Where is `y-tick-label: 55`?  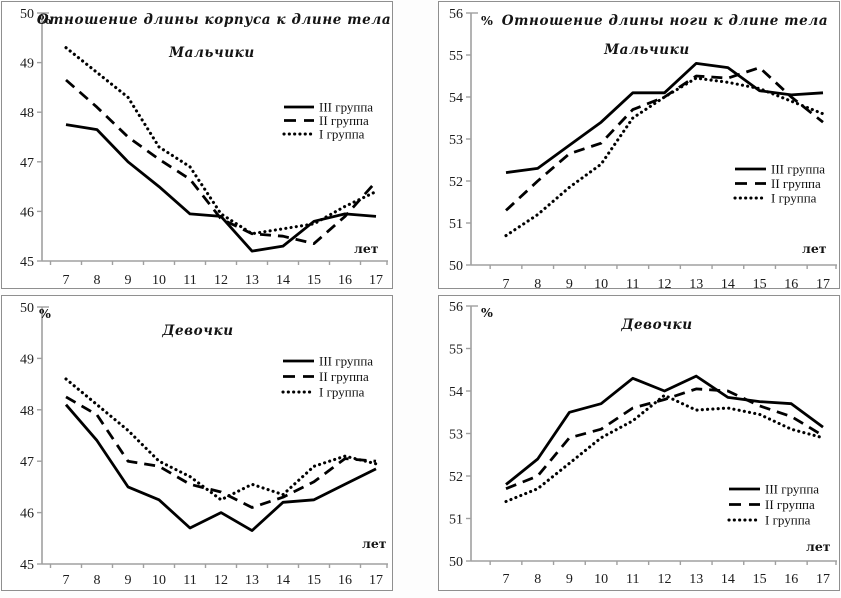
y-tick-label: 55 is located at coordinates (456, 56).